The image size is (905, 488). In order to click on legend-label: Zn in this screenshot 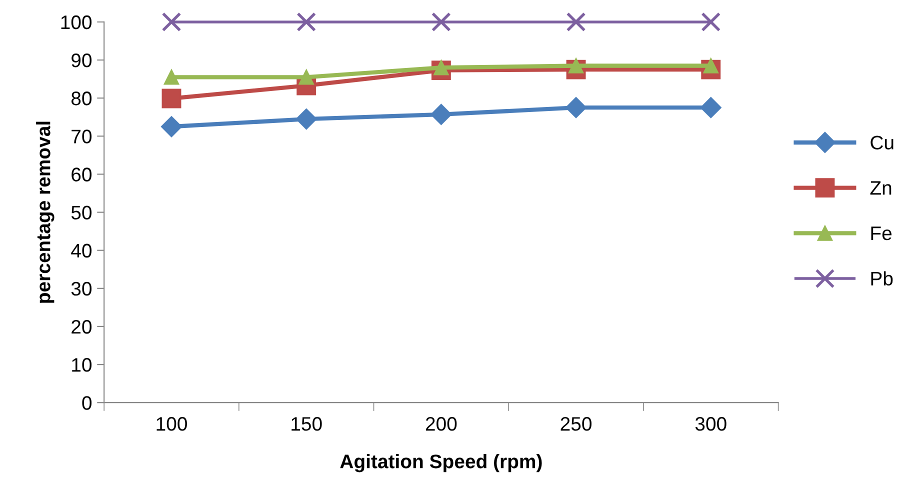, I will do `click(881, 188)`.